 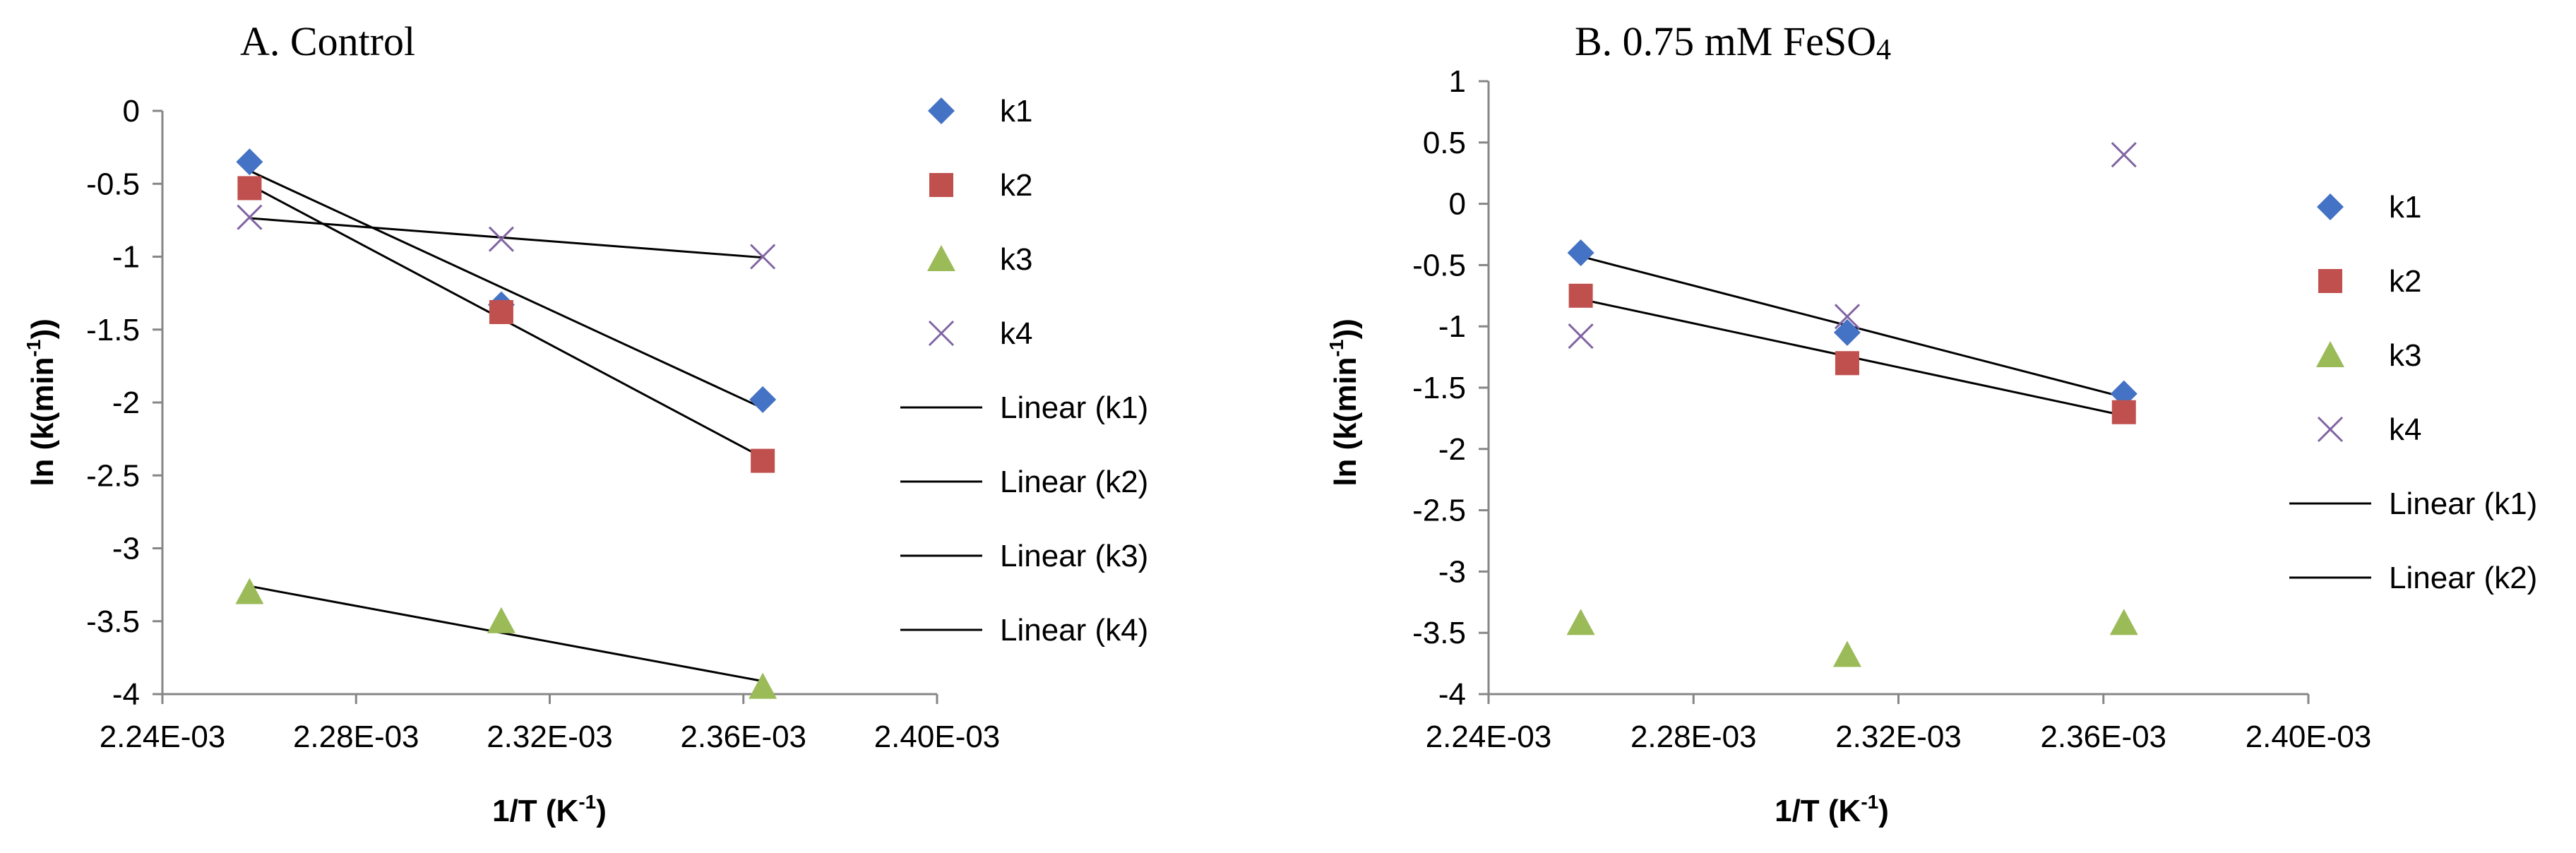 I want to click on x-axis-title-feso4: 1/T (K-1), so click(x=1832, y=809).